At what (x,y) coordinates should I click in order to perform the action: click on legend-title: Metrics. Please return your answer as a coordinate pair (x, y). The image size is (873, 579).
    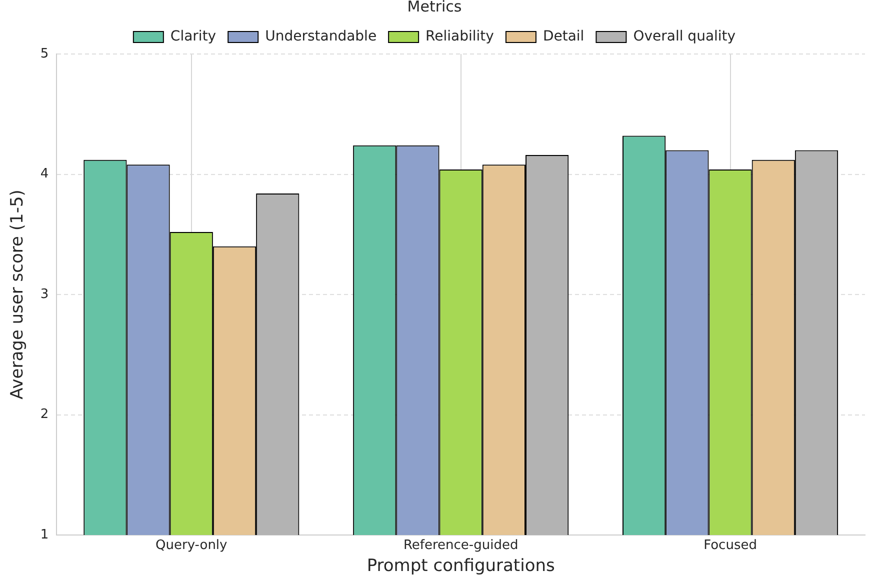
    Looking at the image, I should click on (434, 8).